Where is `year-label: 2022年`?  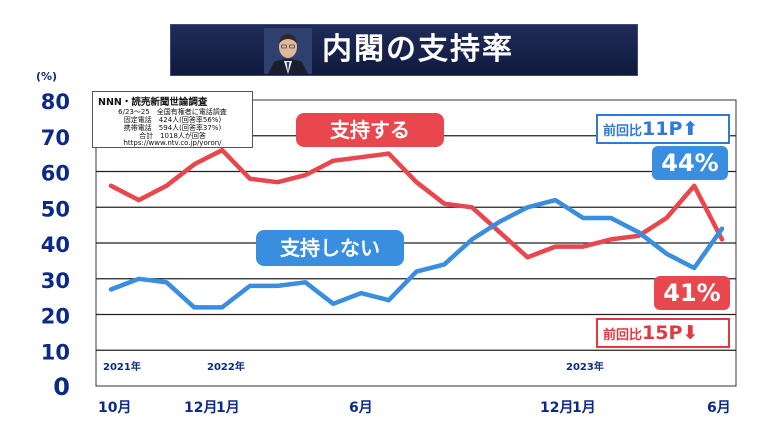 year-label: 2022年 is located at coordinates (226, 367).